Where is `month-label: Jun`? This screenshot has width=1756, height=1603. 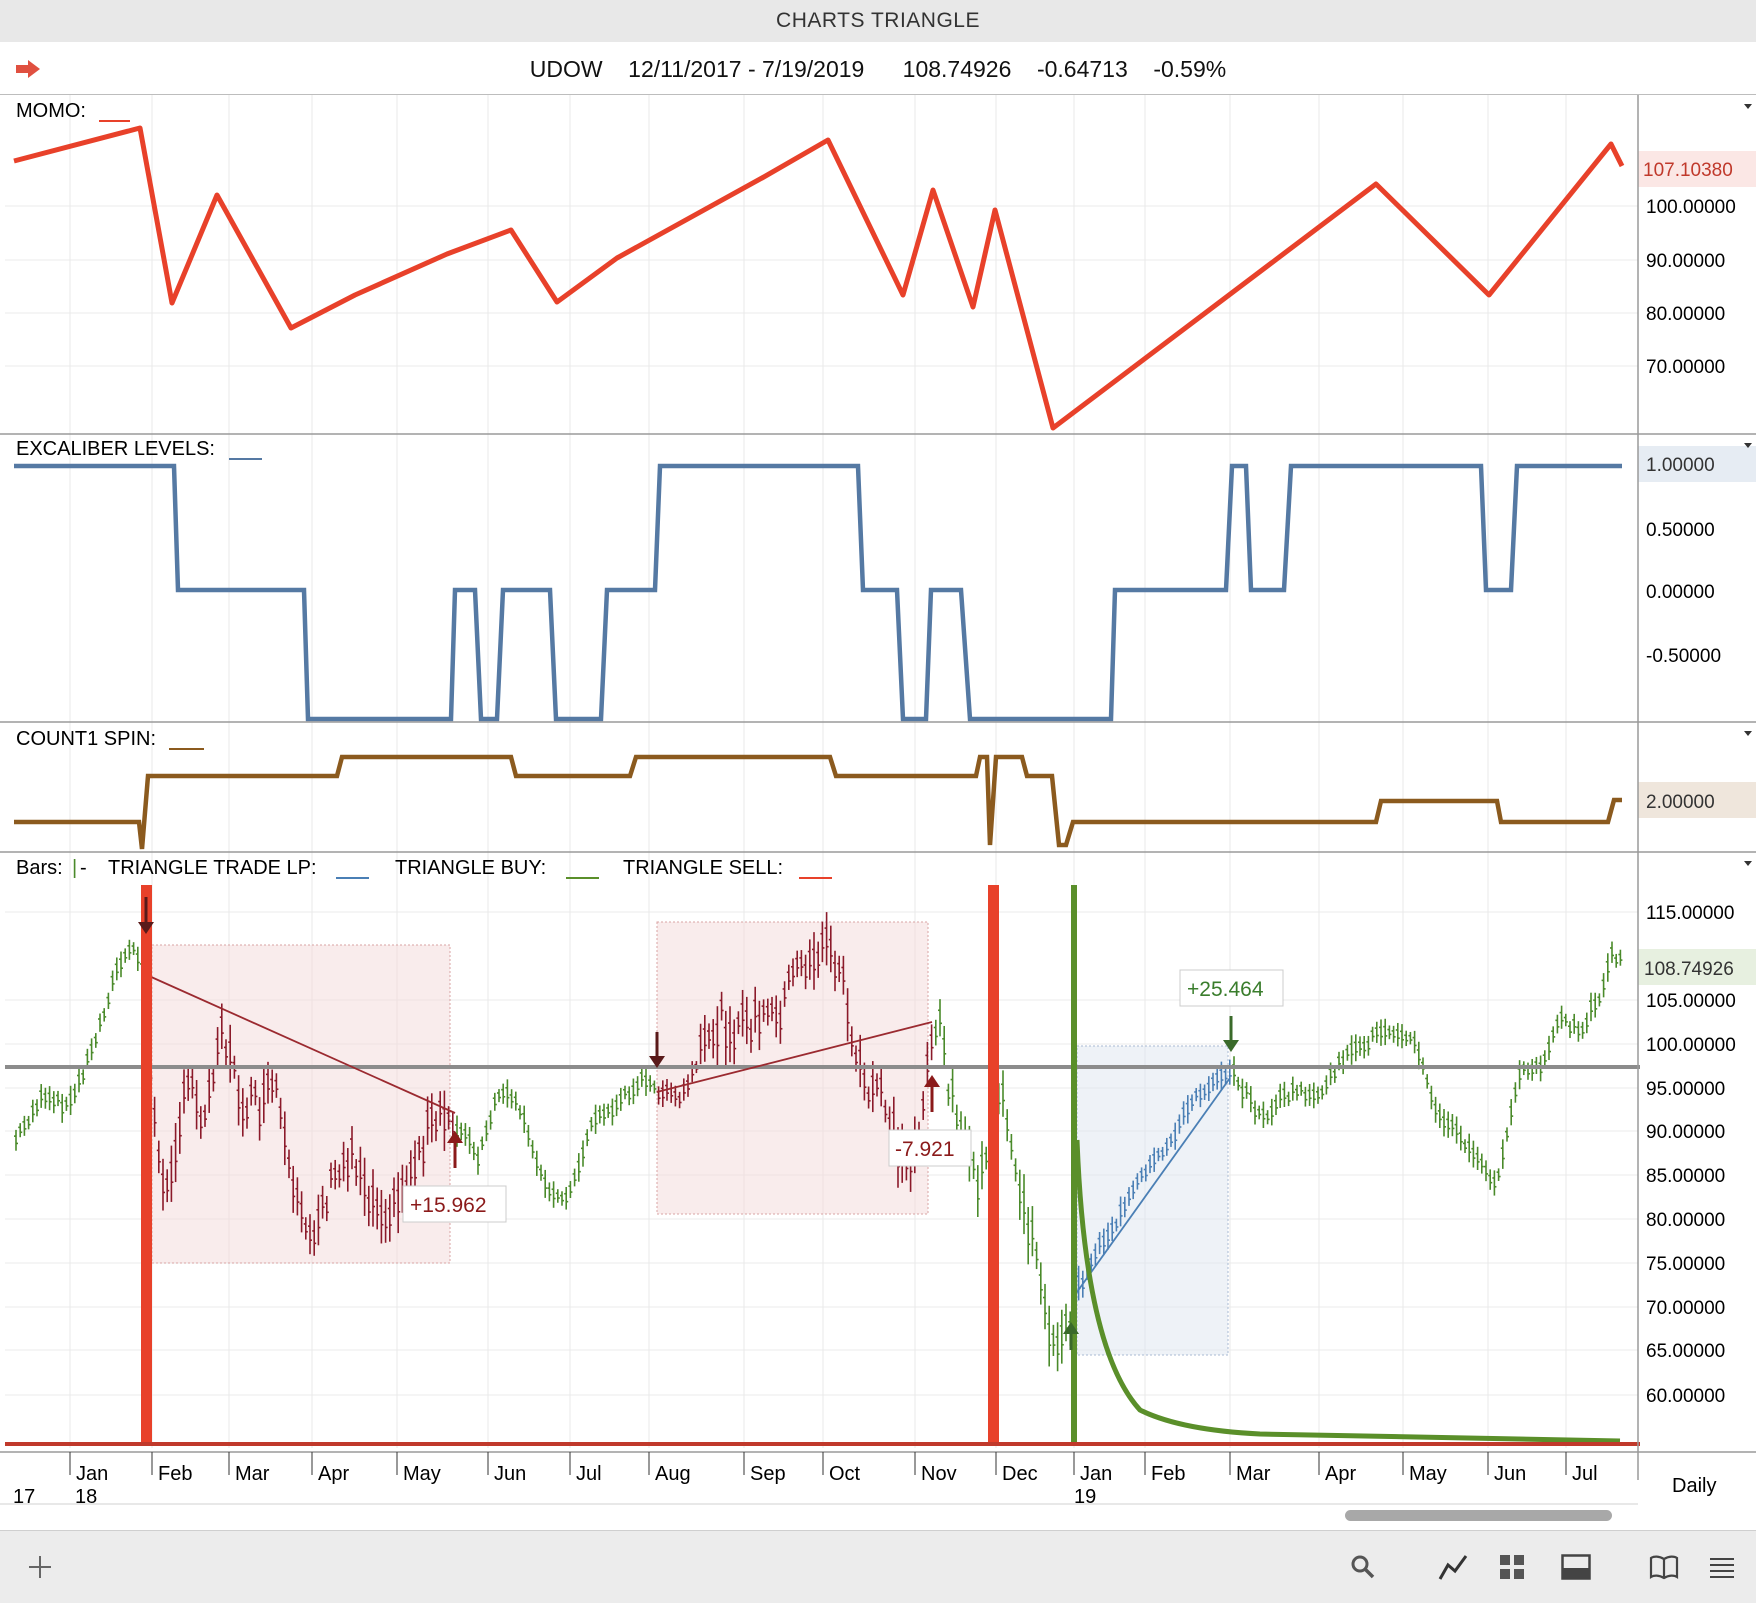 month-label: Jun is located at coordinates (1510, 1474).